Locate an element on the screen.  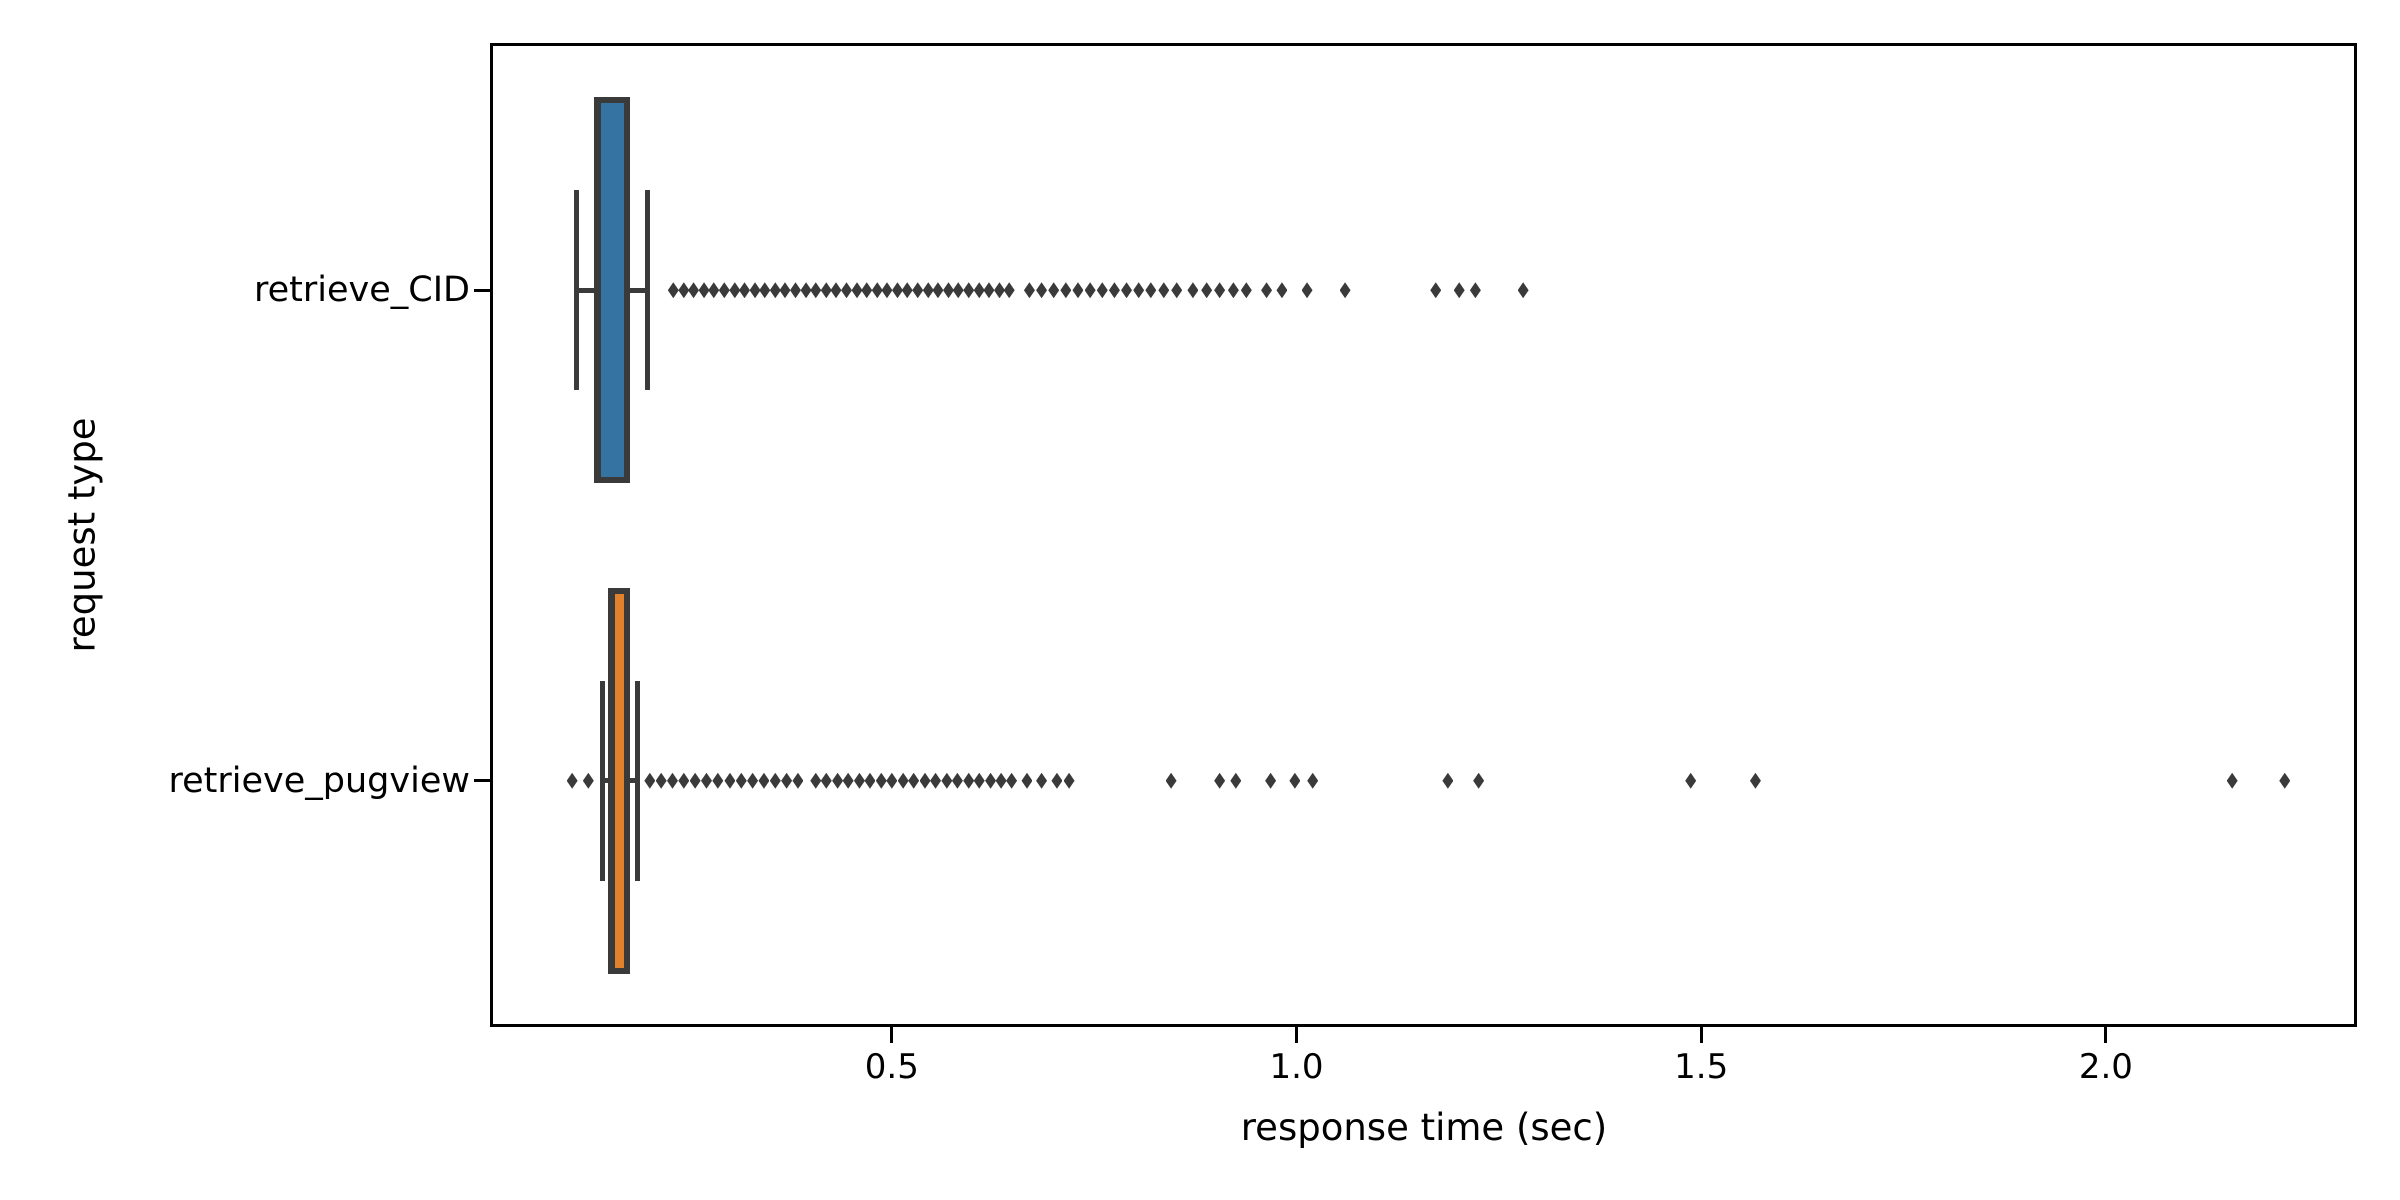
y-tick-label: retrieve_CID is located at coordinates (362, 290).